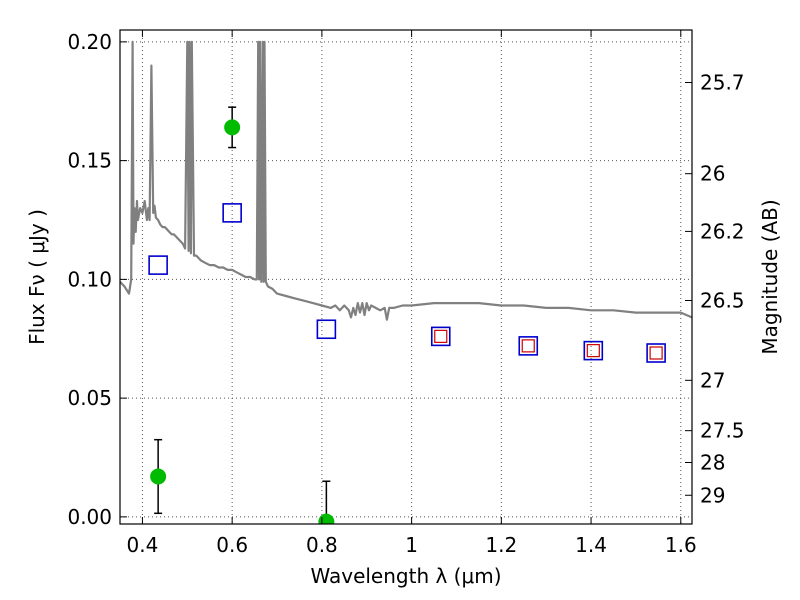  I want to click on y2-tick-label: 26.2, so click(722, 231).